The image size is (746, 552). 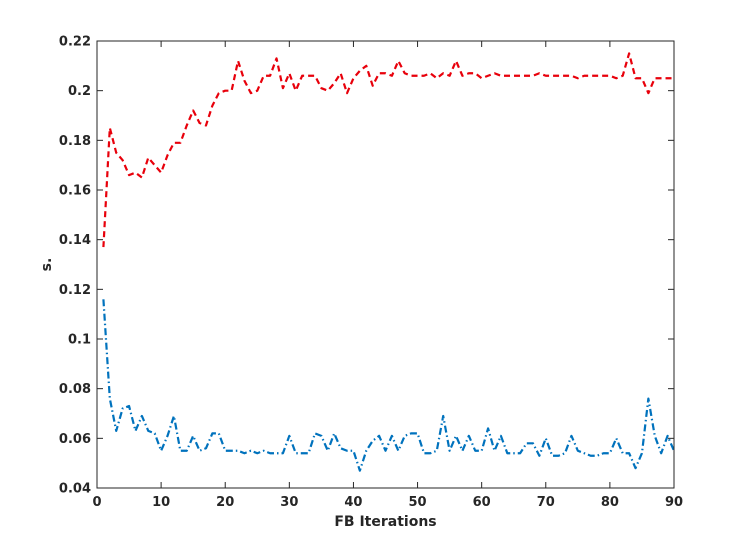 What do you see at coordinates (610, 502) in the screenshot?
I see `x-tick-label: 80` at bounding box center [610, 502].